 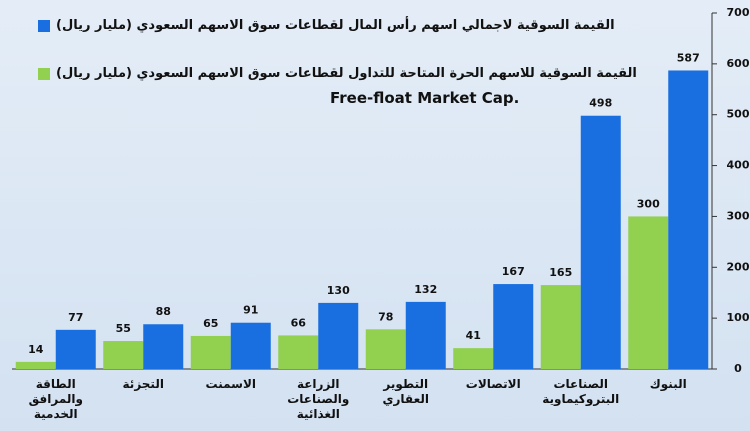 I want to click on x-tick-label: الزراعة والصناعات الغذائية, so click(x=318, y=399).